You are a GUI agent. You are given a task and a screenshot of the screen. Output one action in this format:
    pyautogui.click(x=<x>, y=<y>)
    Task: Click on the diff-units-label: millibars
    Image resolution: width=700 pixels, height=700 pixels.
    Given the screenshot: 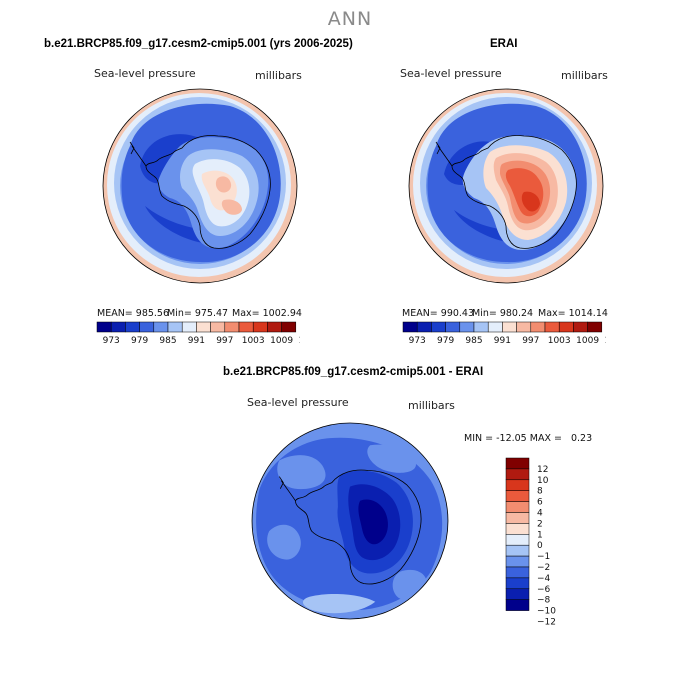 What is the action you would take?
    pyautogui.click(x=431, y=405)
    